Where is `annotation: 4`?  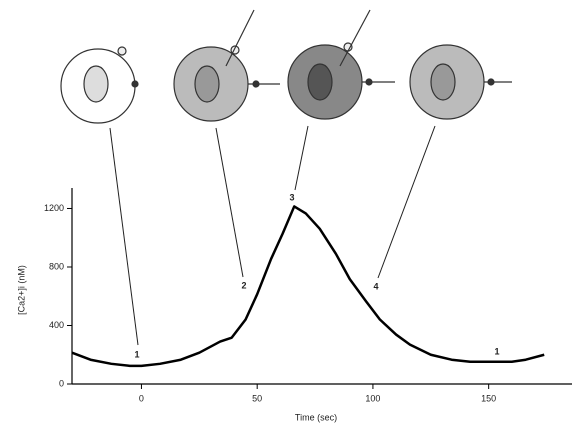
annotation: 4 is located at coordinates (375, 286).